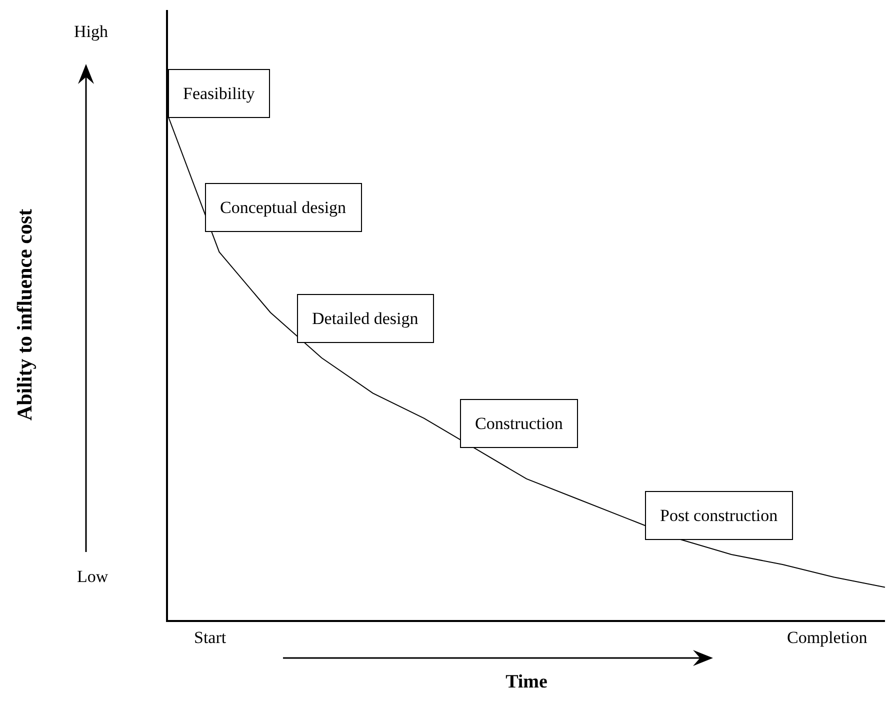  What do you see at coordinates (219, 93) in the screenshot?
I see `text: Feasibility` at bounding box center [219, 93].